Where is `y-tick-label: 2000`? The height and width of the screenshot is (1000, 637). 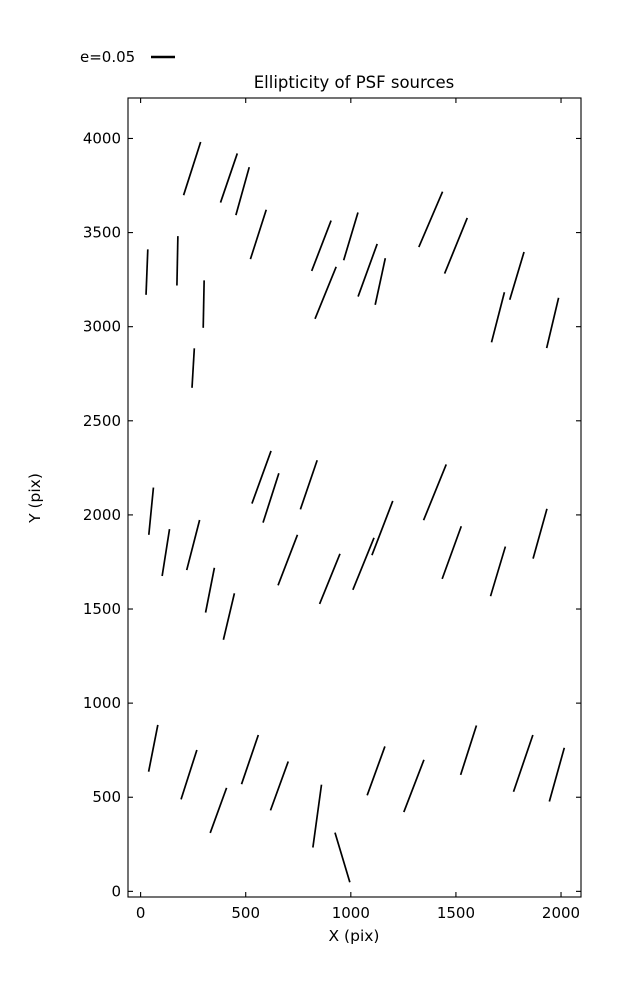 y-tick-label: 2000 is located at coordinates (102, 515).